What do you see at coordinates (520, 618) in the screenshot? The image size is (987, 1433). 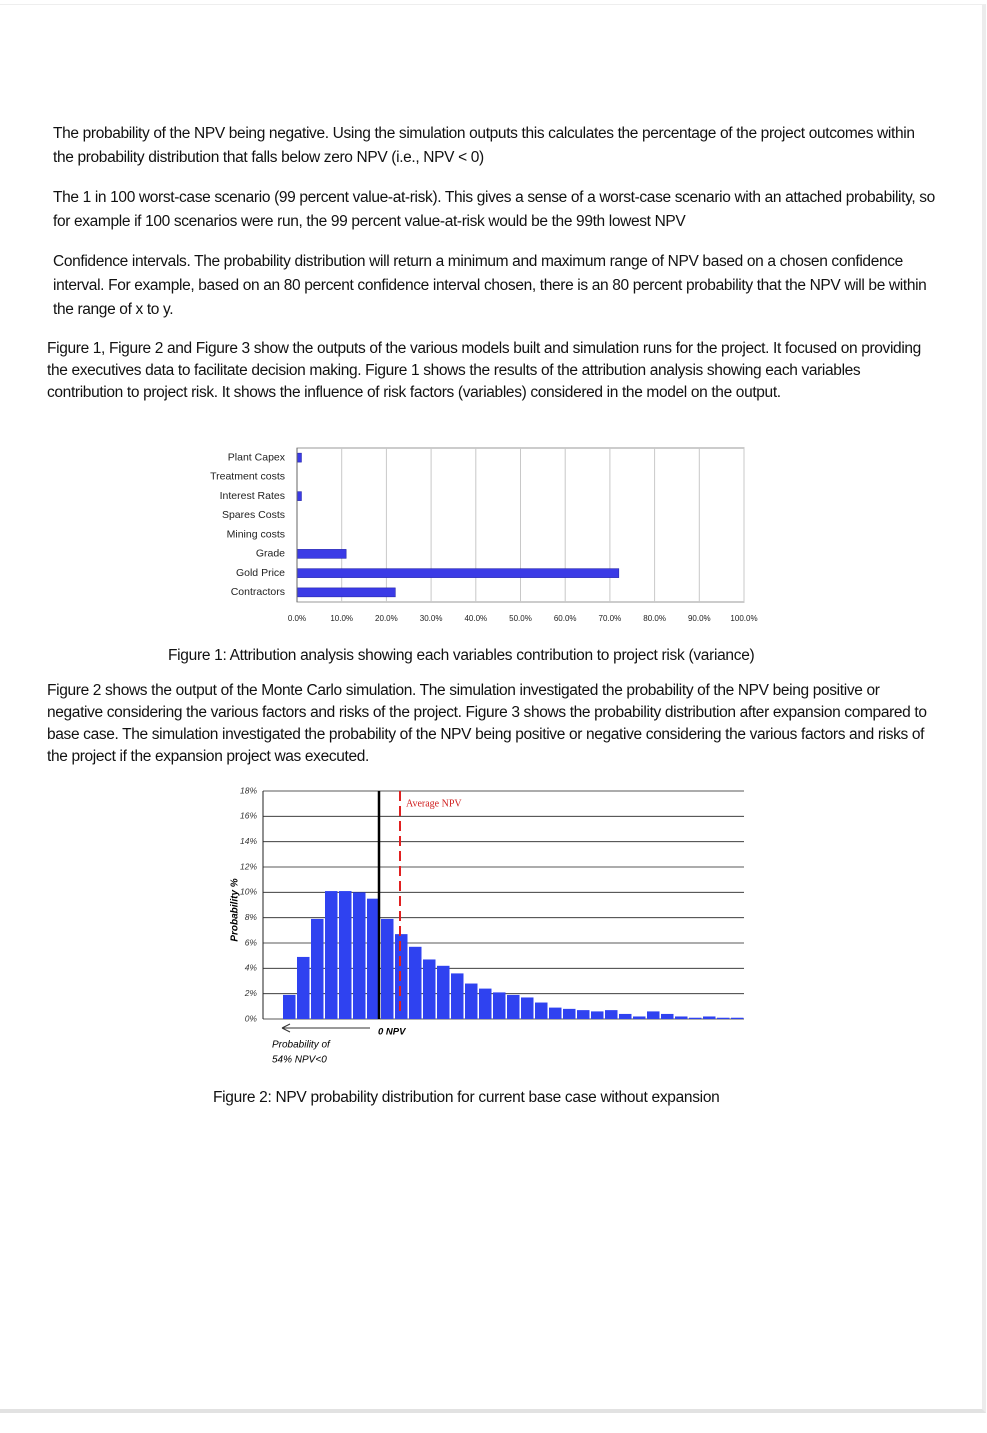 I see `x-tick-label: 50.0%` at bounding box center [520, 618].